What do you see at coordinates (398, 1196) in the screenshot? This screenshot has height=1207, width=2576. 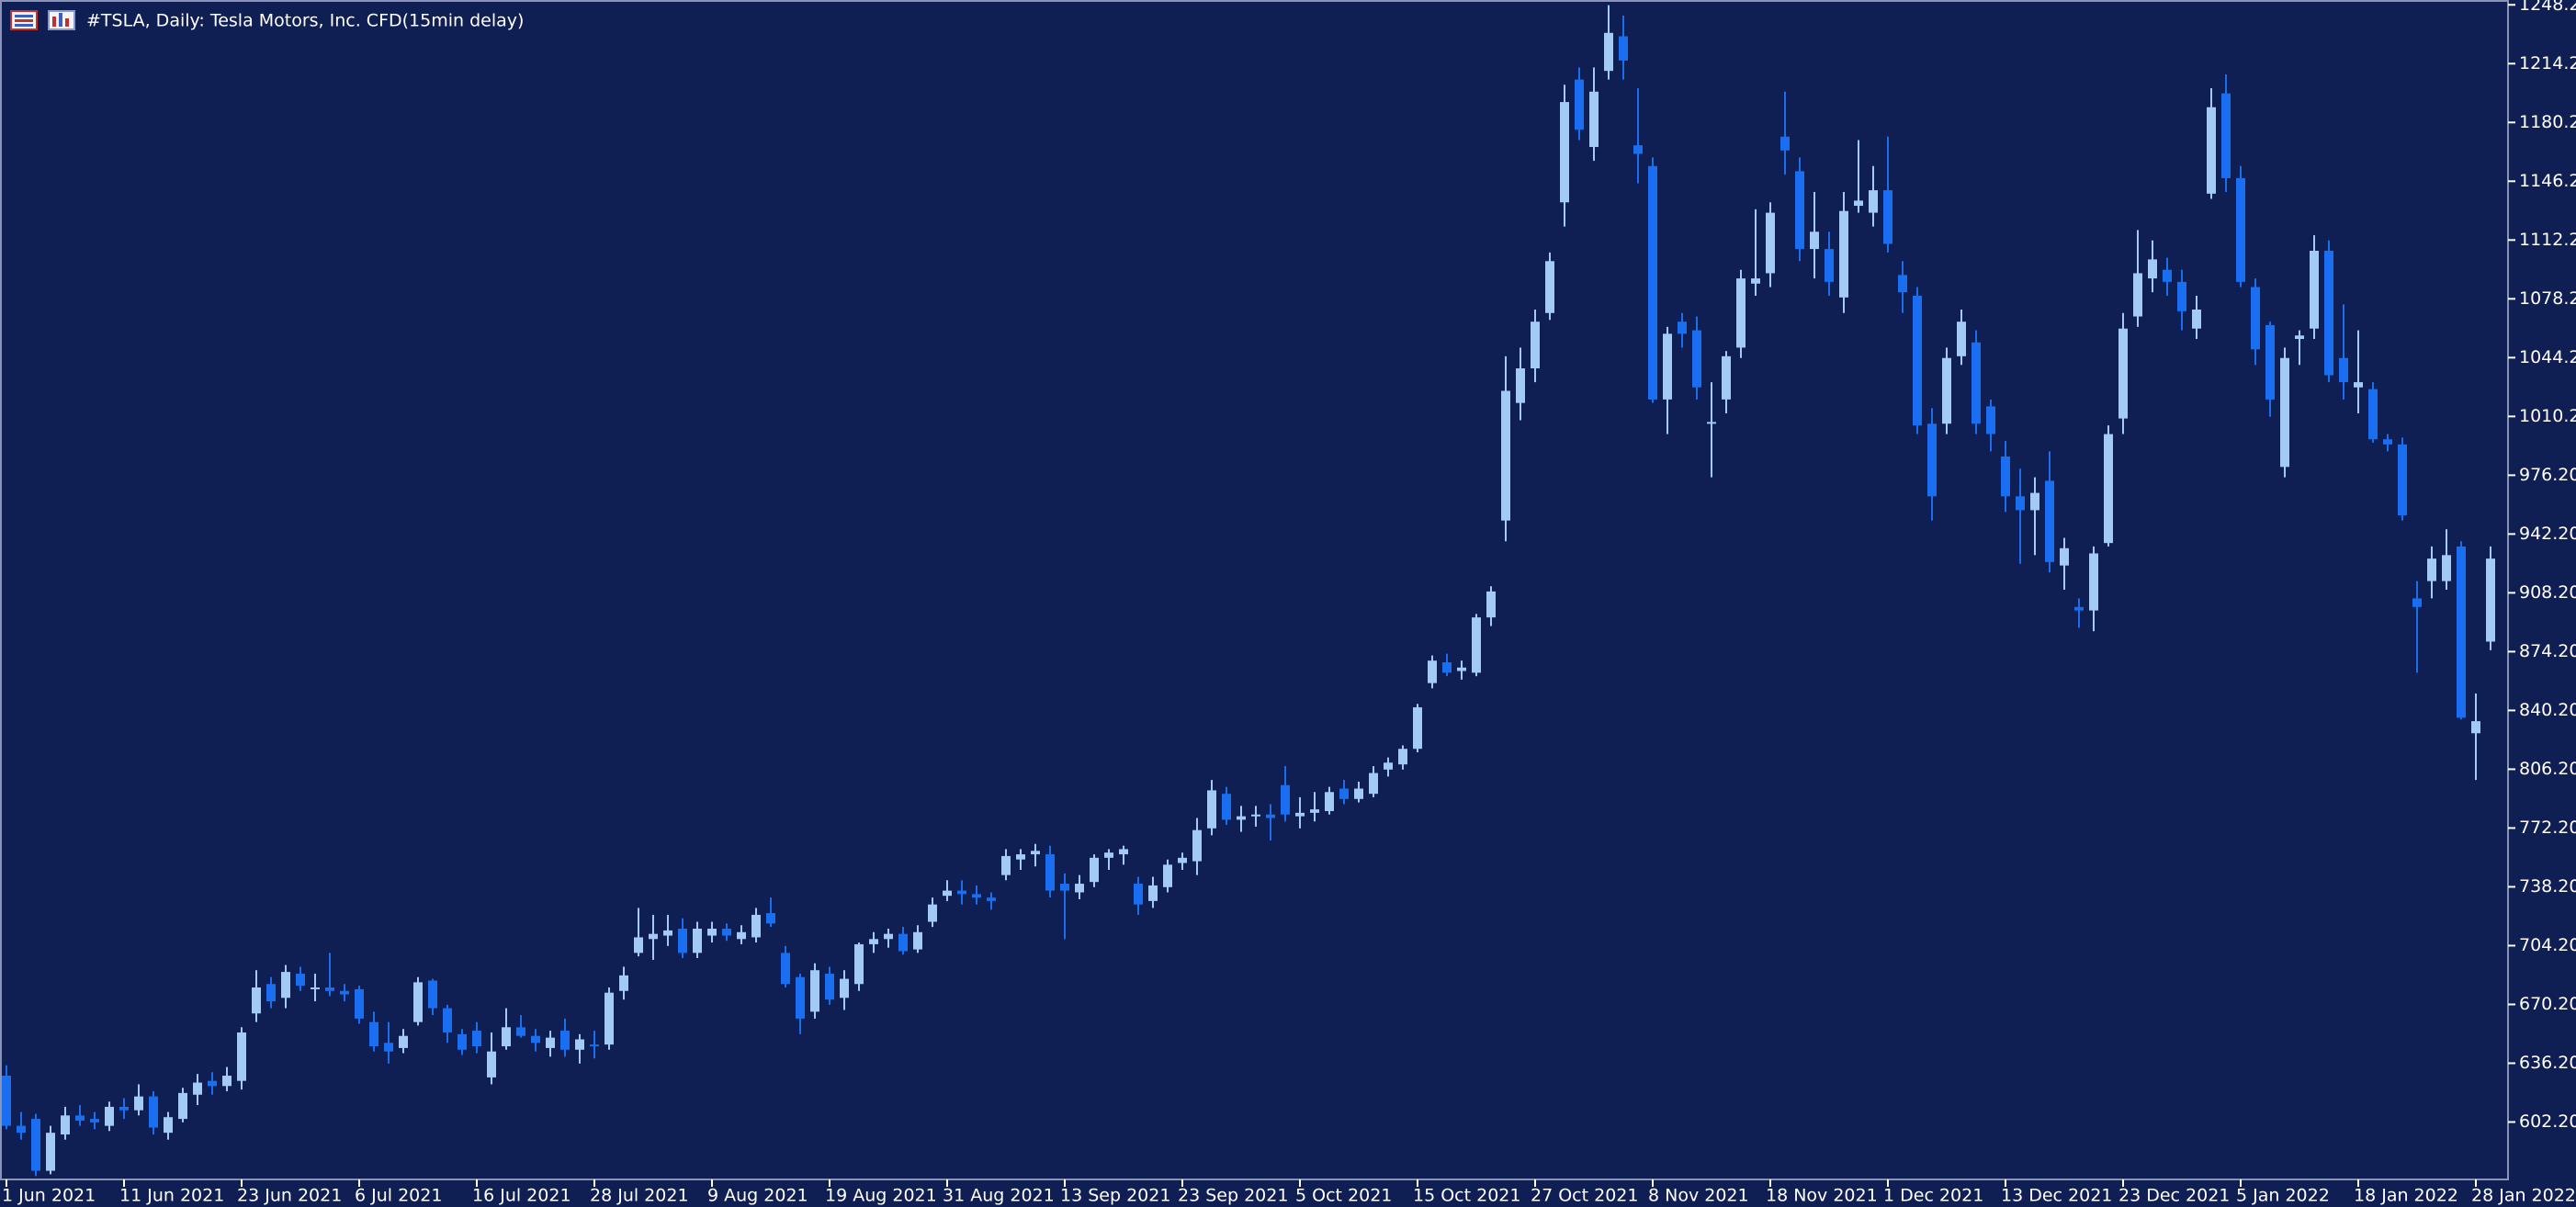 I see `x-tick-label: 6 Jul 2021` at bounding box center [398, 1196].